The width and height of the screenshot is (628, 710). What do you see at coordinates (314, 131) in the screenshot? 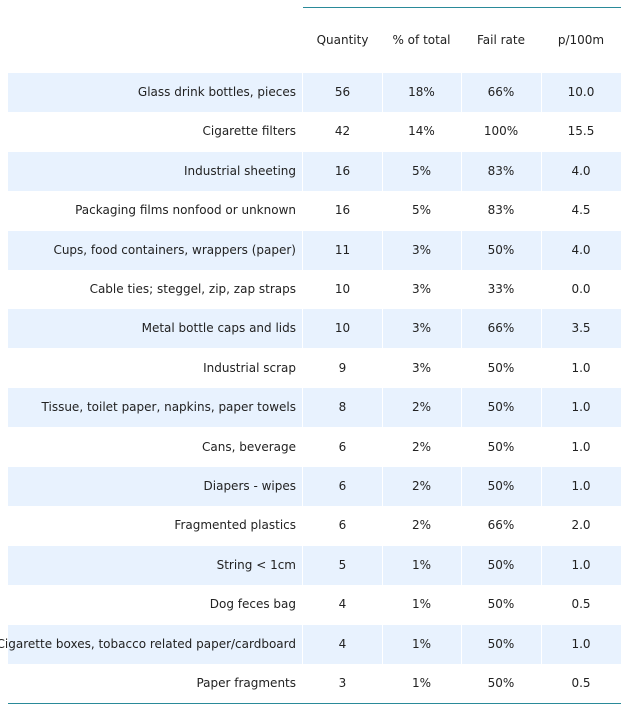
I see `table-row: Cigarette filters 42 14% 100% 15.5` at bounding box center [314, 131].